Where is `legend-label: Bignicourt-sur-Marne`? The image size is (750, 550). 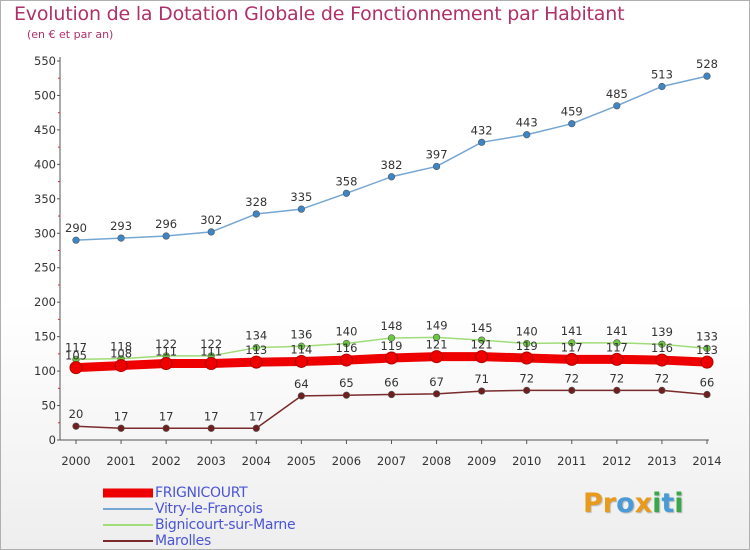 legend-label: Bignicourt-sur-Marne is located at coordinates (225, 525).